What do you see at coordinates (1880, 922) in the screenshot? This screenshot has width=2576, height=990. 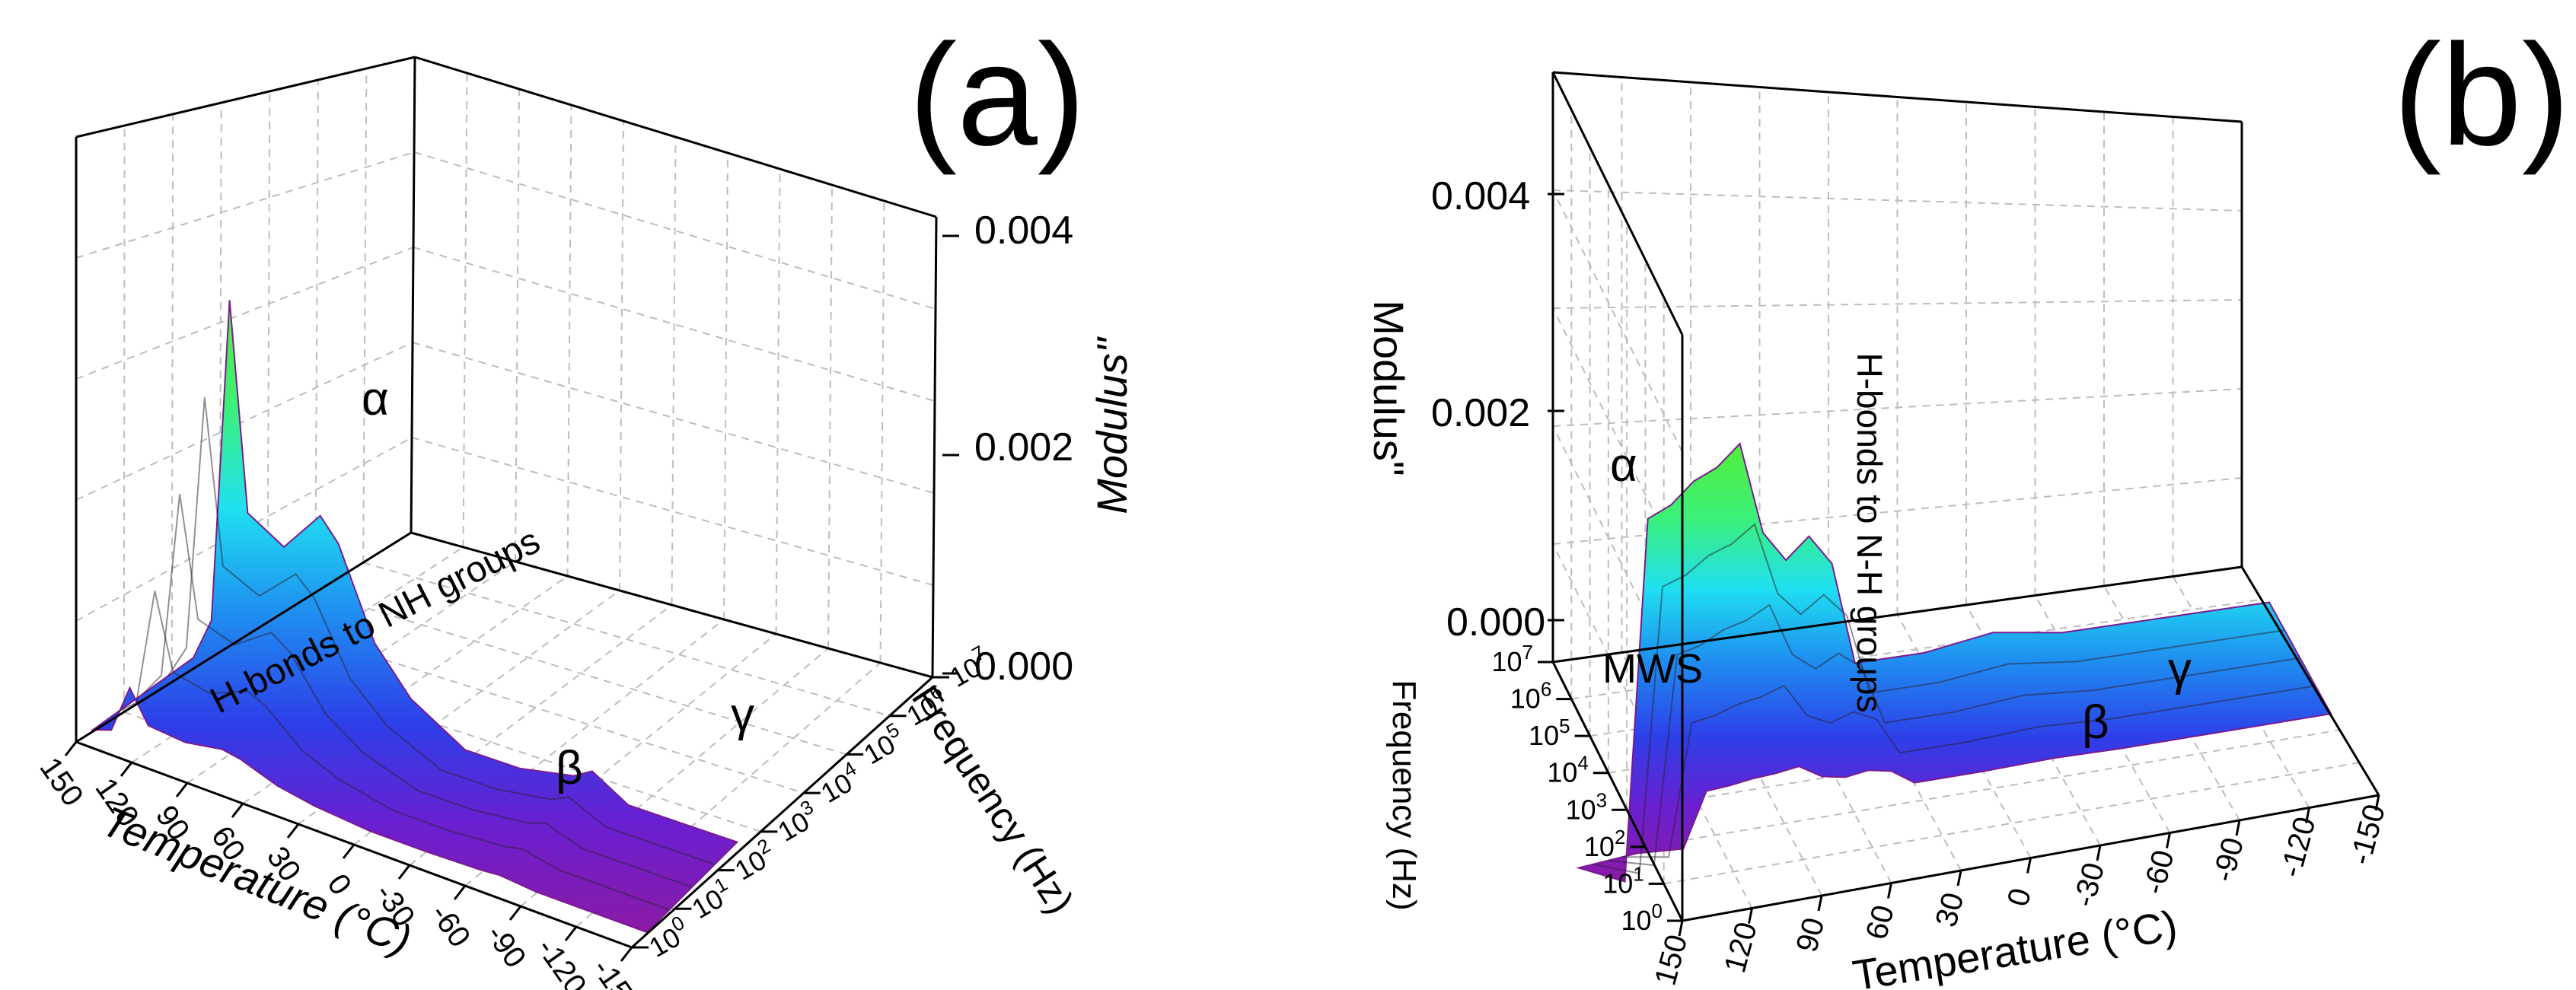 I see `x-tick-label: 60` at bounding box center [1880, 922].